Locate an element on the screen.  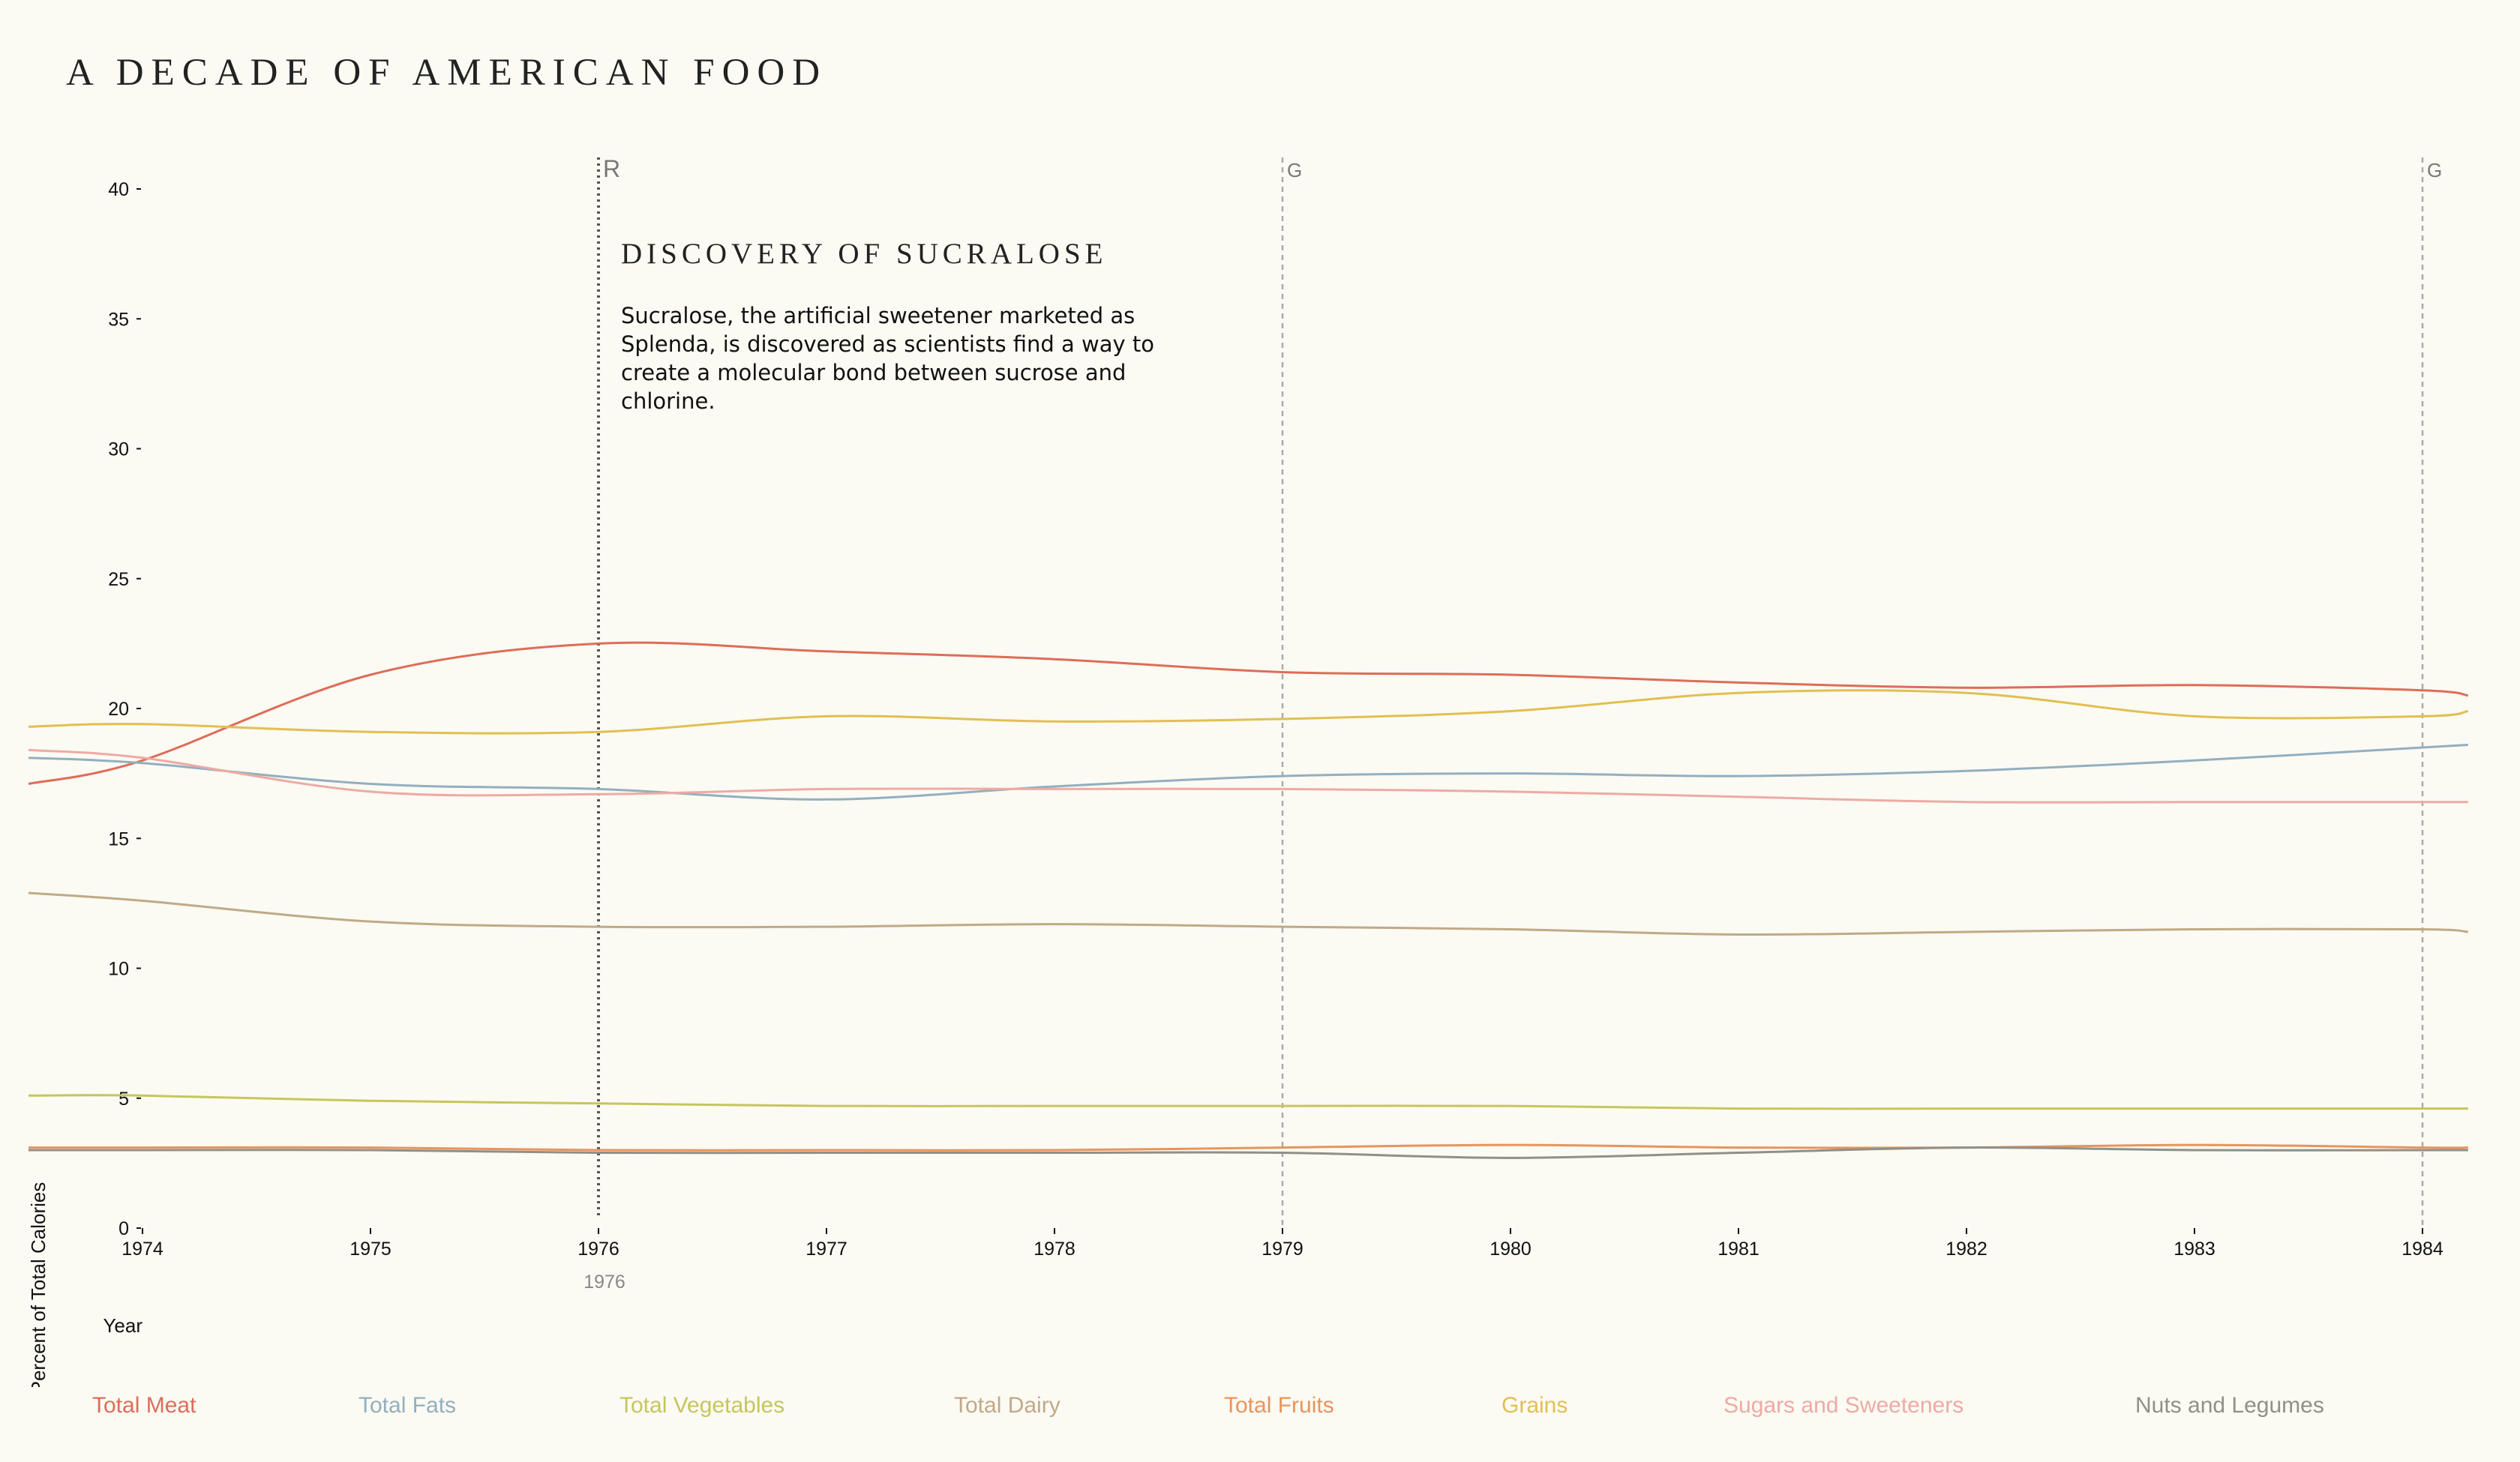
series-line-total-fruits is located at coordinates (1248, 1147).